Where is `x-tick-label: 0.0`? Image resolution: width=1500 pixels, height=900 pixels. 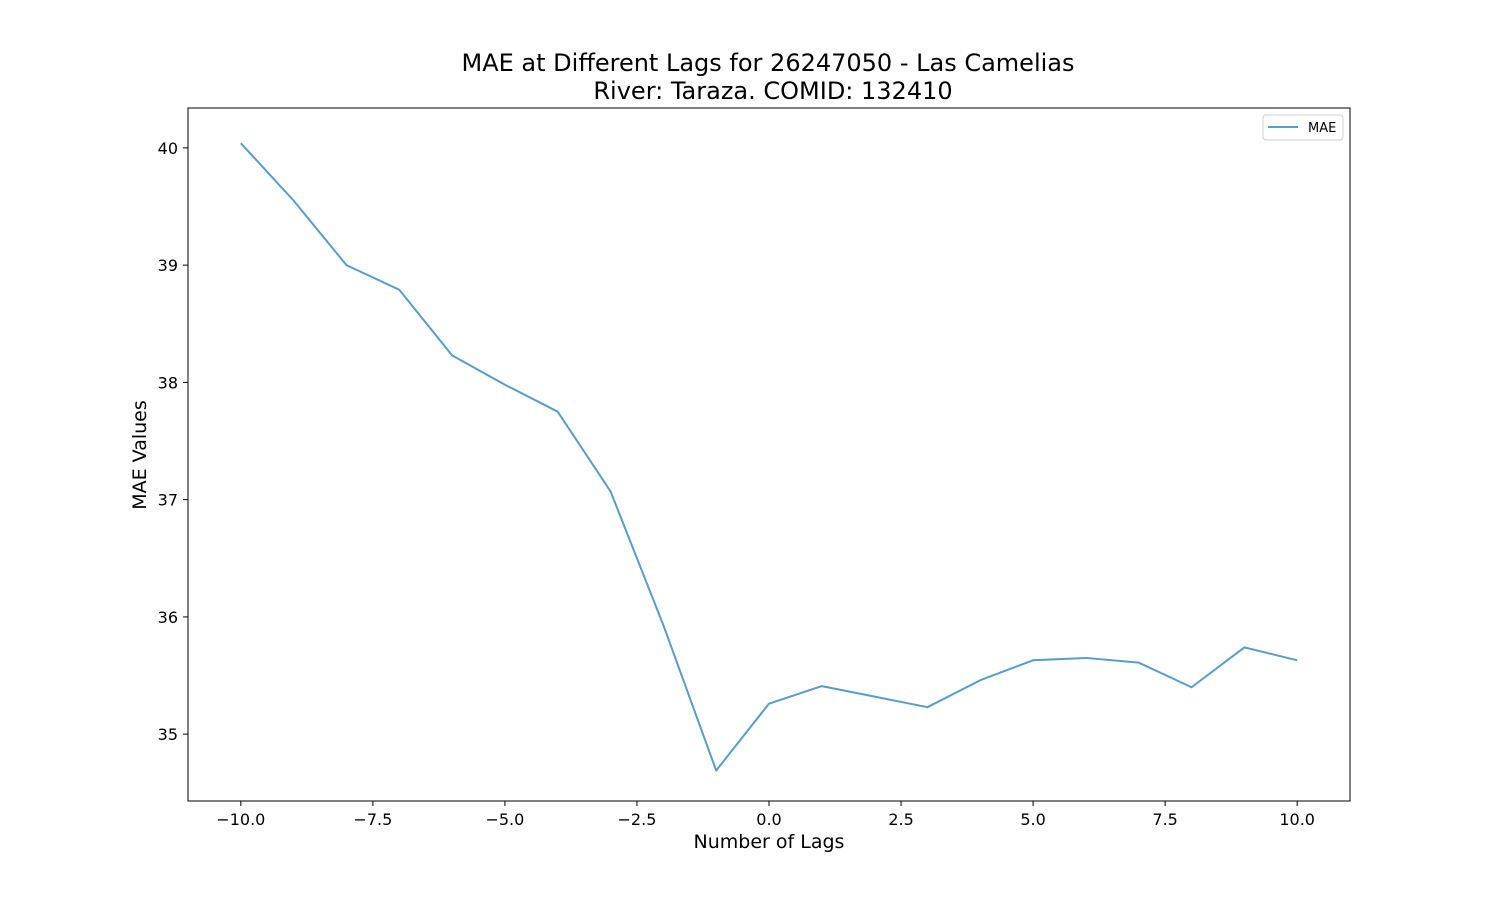 x-tick-label: 0.0 is located at coordinates (768, 819).